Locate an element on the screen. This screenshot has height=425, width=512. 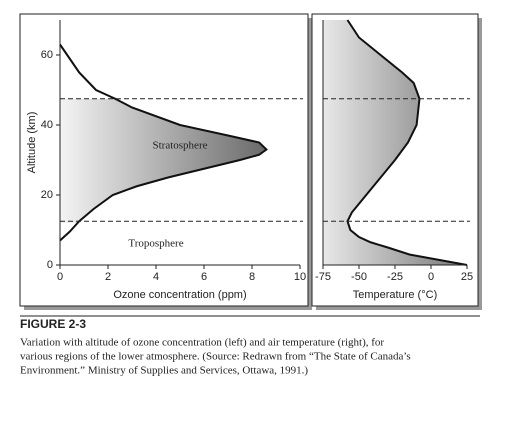
x-tick-label: 2 is located at coordinates (108, 277).